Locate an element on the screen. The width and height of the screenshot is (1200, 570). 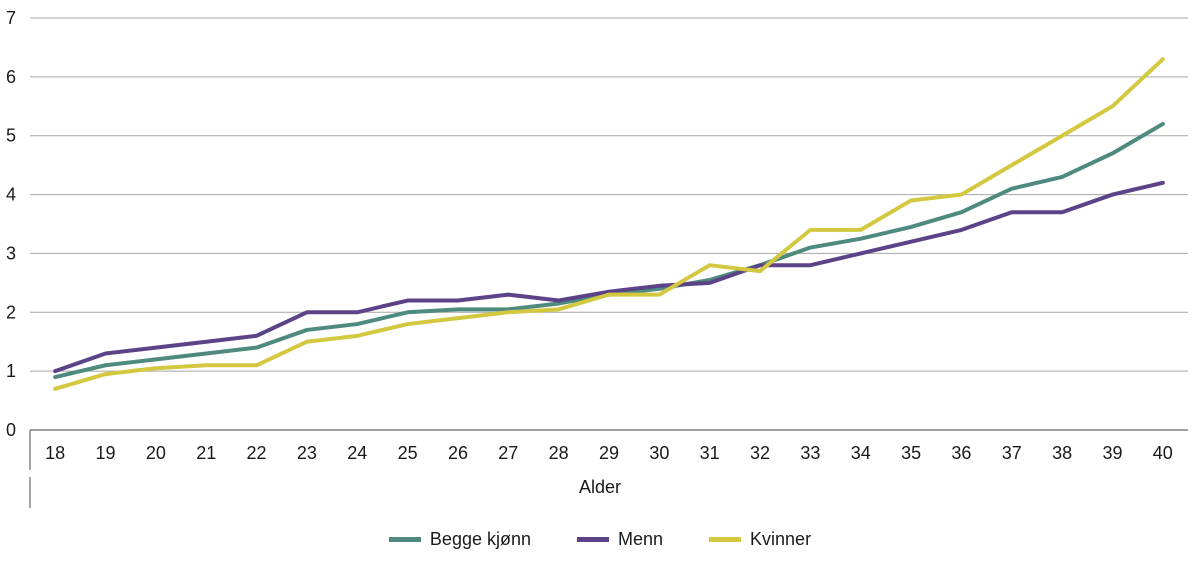
x-axis-tick-label: 35 is located at coordinates (911, 453).